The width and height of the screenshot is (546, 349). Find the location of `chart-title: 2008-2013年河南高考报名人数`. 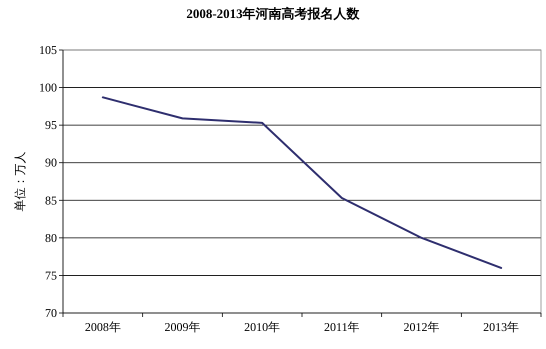

chart-title: 2008-2013年河南高考报名人数 is located at coordinates (273, 13).